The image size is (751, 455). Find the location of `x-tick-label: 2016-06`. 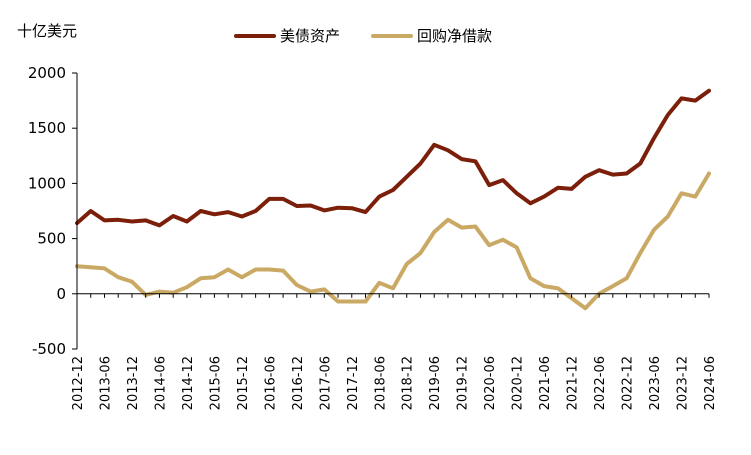

x-tick-label: 2016-06 is located at coordinates (270, 383).